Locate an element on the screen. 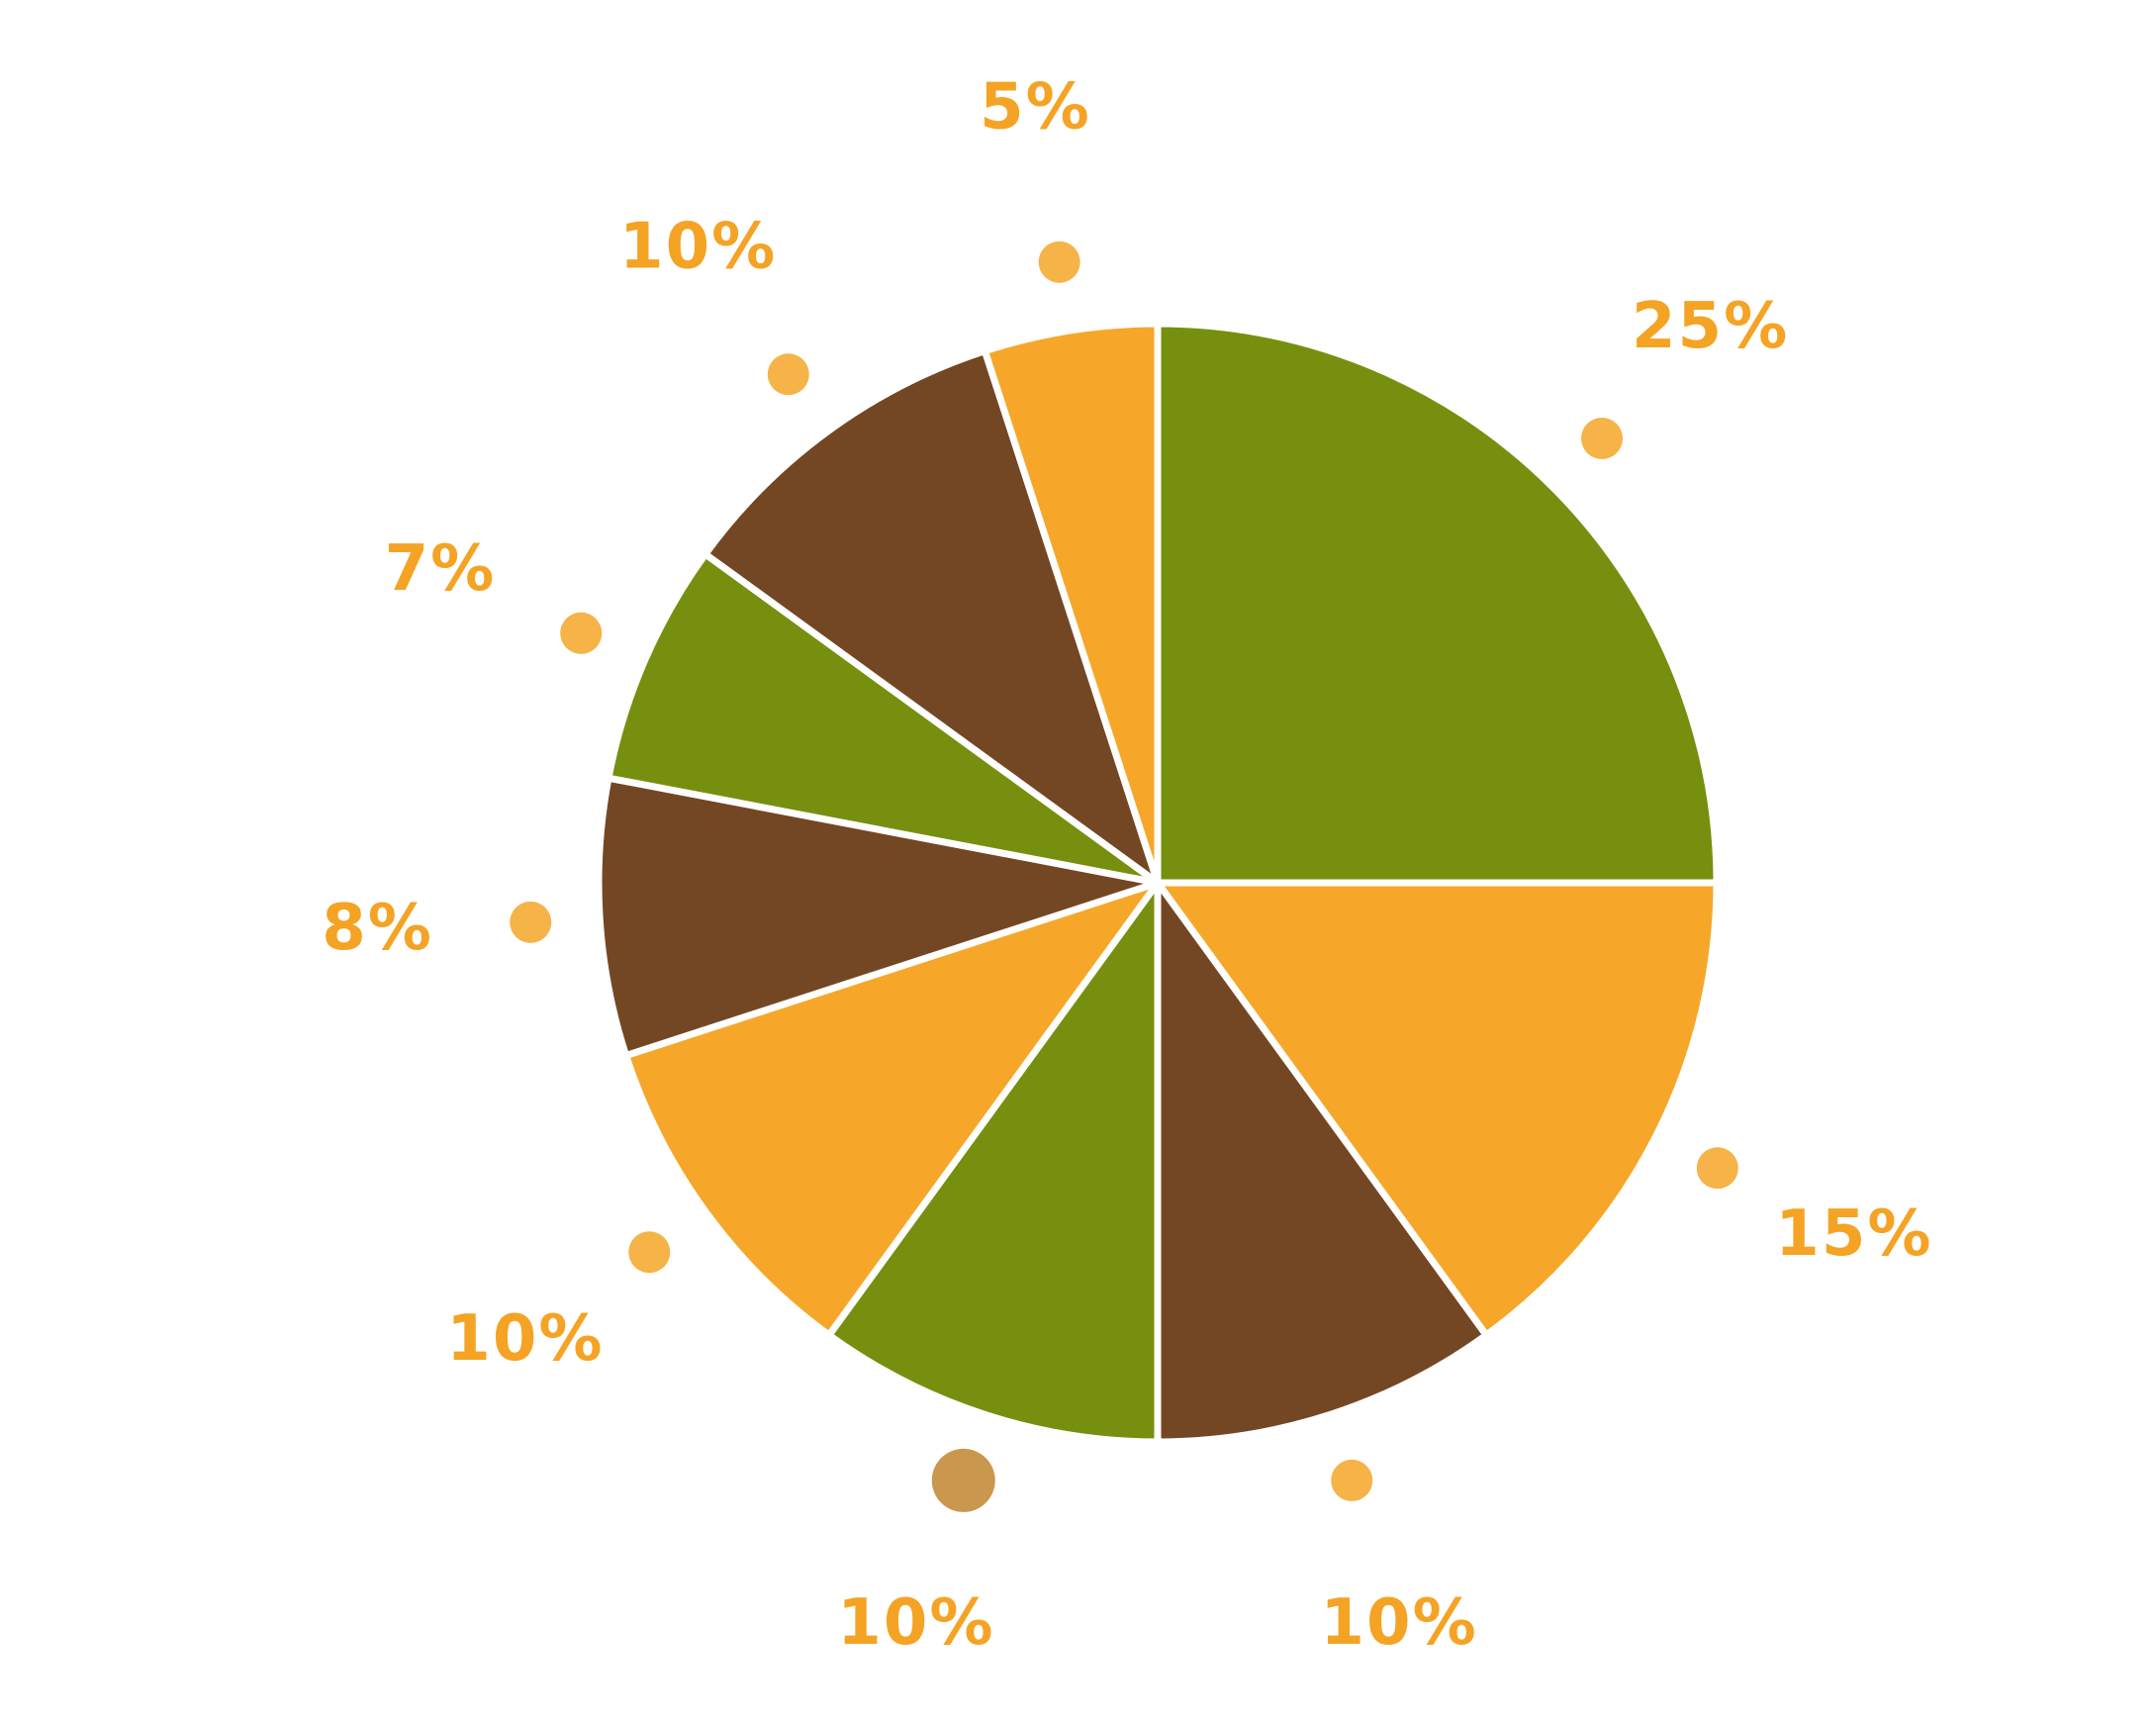 The height and width of the screenshot is (1721, 2156). slice-label-1: 25% is located at coordinates (1710, 327).